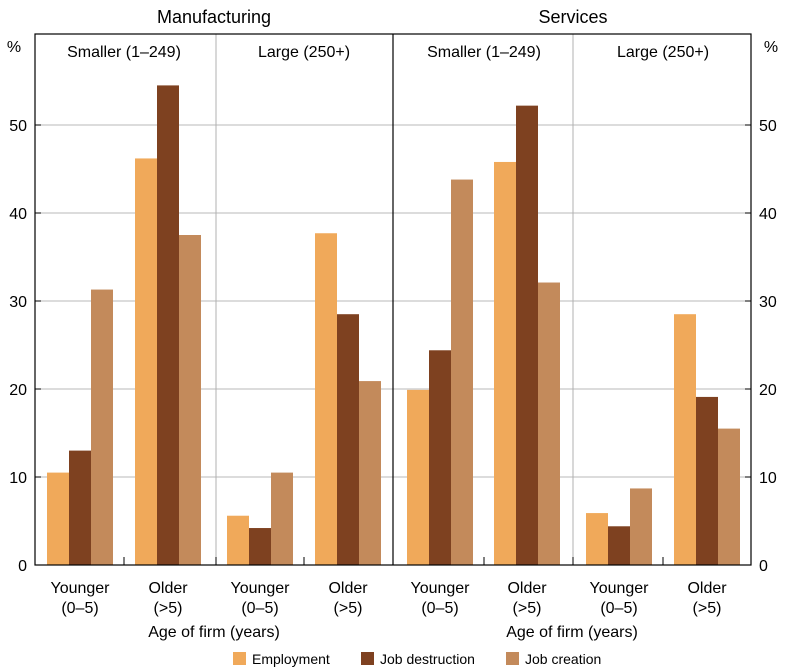 Image resolution: width=786 pixels, height=672 pixels. What do you see at coordinates (239, 658) in the screenshot?
I see `legend-swatch-employment` at bounding box center [239, 658].